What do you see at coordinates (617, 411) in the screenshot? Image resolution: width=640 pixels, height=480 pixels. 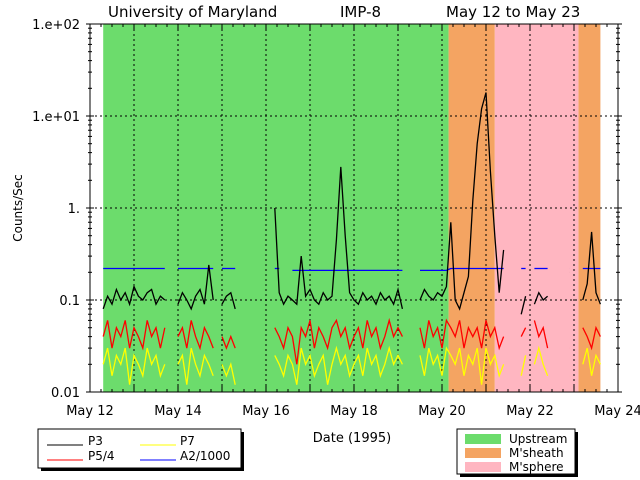 I see `x-tick-label: May 24` at bounding box center [617, 411].